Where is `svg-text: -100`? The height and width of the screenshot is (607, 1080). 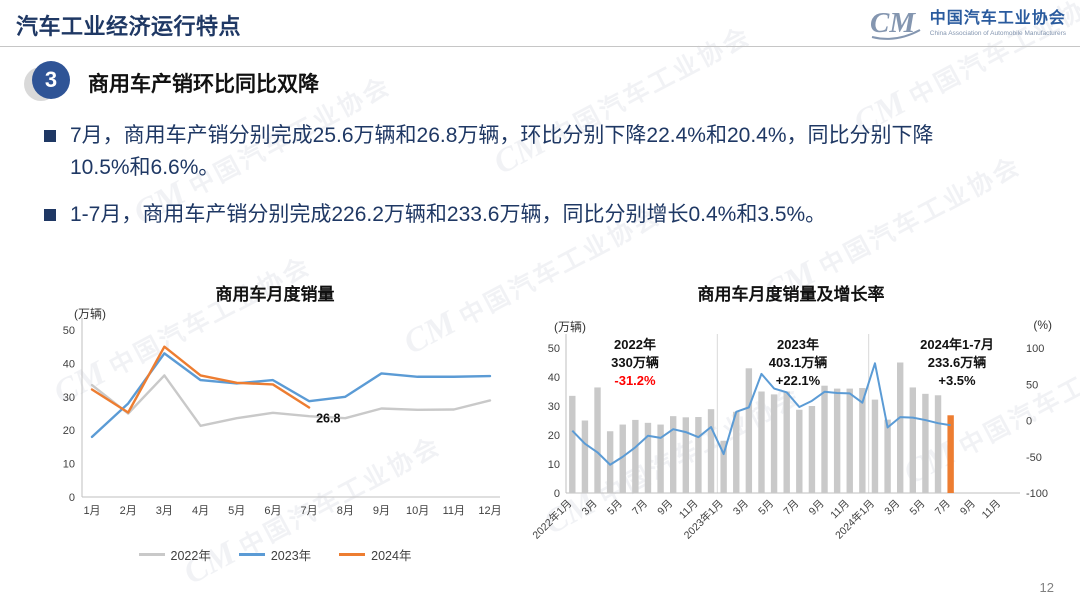 svg-text: -100 is located at coordinates (1037, 494).